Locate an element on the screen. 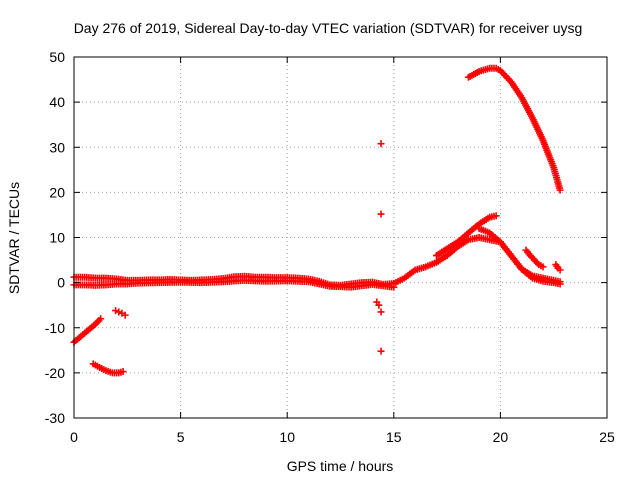 The image size is (640, 480). y-tick-label: 20 is located at coordinates (57, 192).